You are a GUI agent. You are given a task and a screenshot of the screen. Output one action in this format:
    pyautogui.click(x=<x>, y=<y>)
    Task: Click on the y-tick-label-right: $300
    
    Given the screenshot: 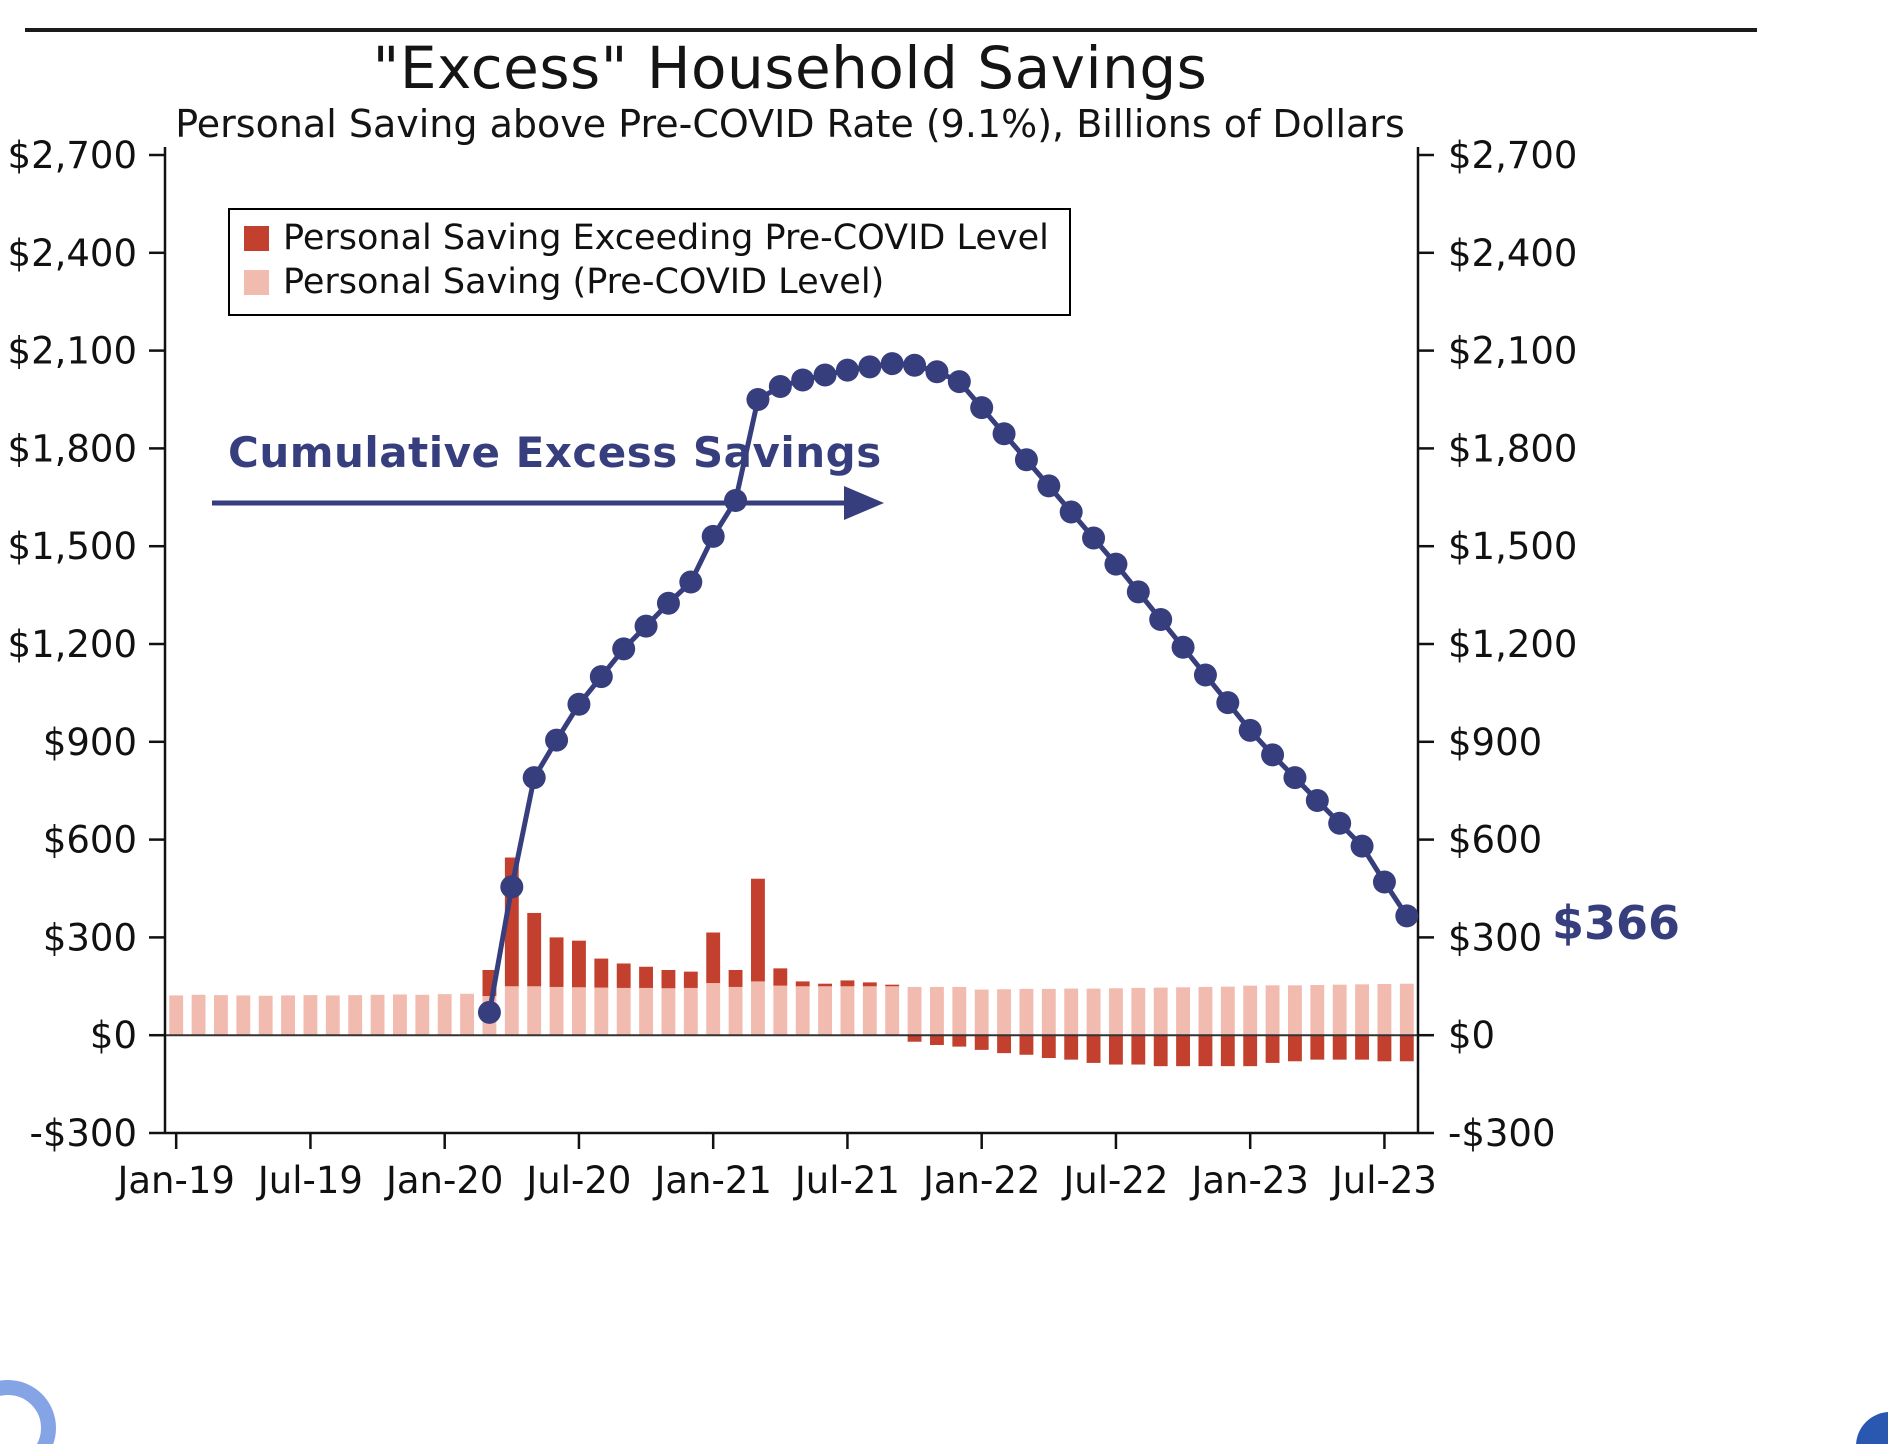 What is the action you would take?
    pyautogui.click(x=1495, y=937)
    